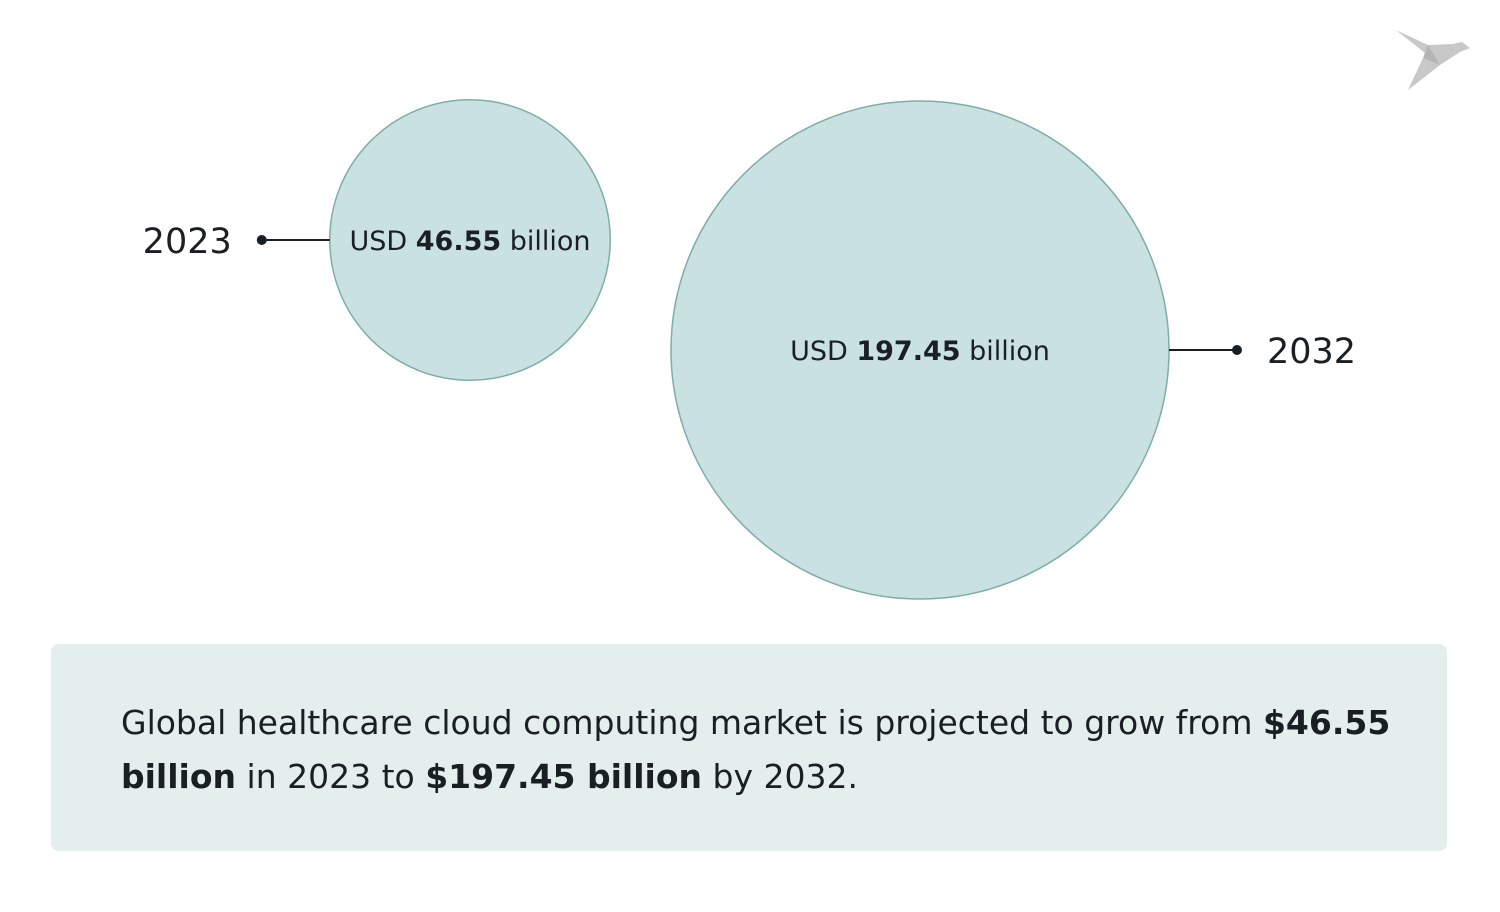 The width and height of the screenshot is (1500, 912). I want to click on value-2023: $46.55 billion, so click(756, 749).